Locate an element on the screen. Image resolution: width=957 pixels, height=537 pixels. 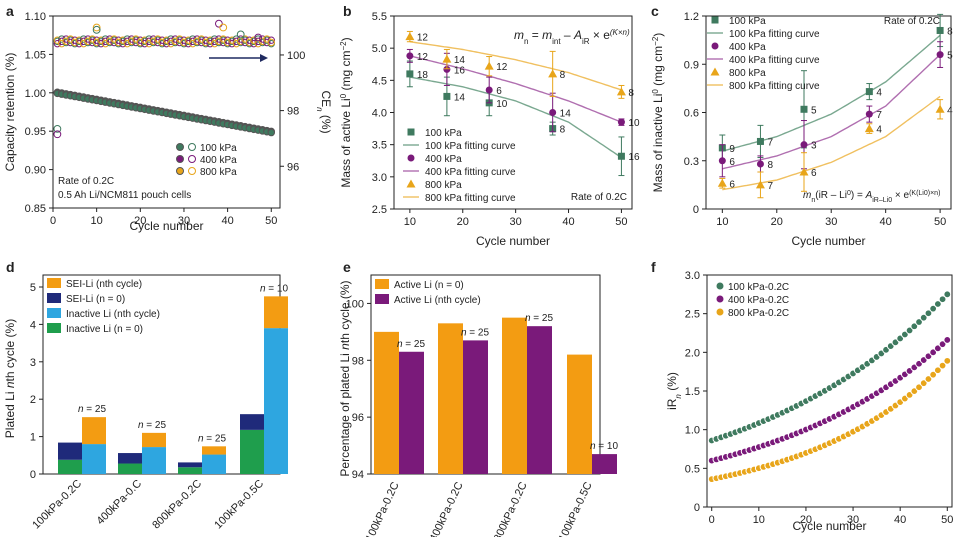
panel-f-y-ticklabel: 2.5 is located at coordinates (692, 315).